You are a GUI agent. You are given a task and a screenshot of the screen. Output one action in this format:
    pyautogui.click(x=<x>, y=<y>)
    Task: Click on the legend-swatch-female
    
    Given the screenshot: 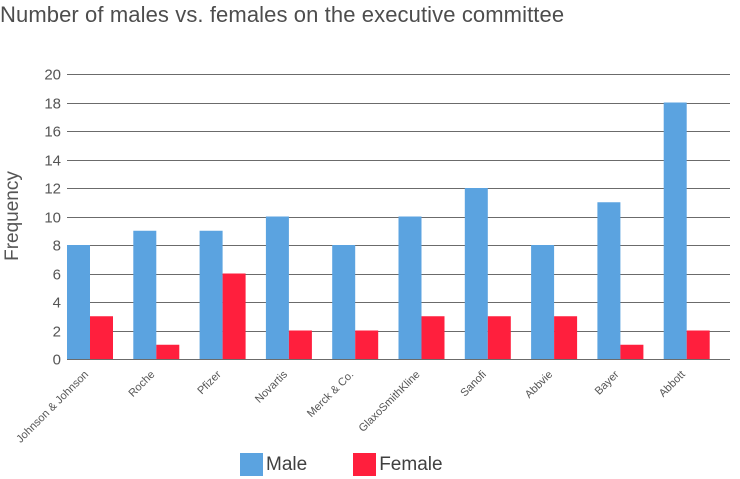 What is the action you would take?
    pyautogui.click(x=365, y=464)
    